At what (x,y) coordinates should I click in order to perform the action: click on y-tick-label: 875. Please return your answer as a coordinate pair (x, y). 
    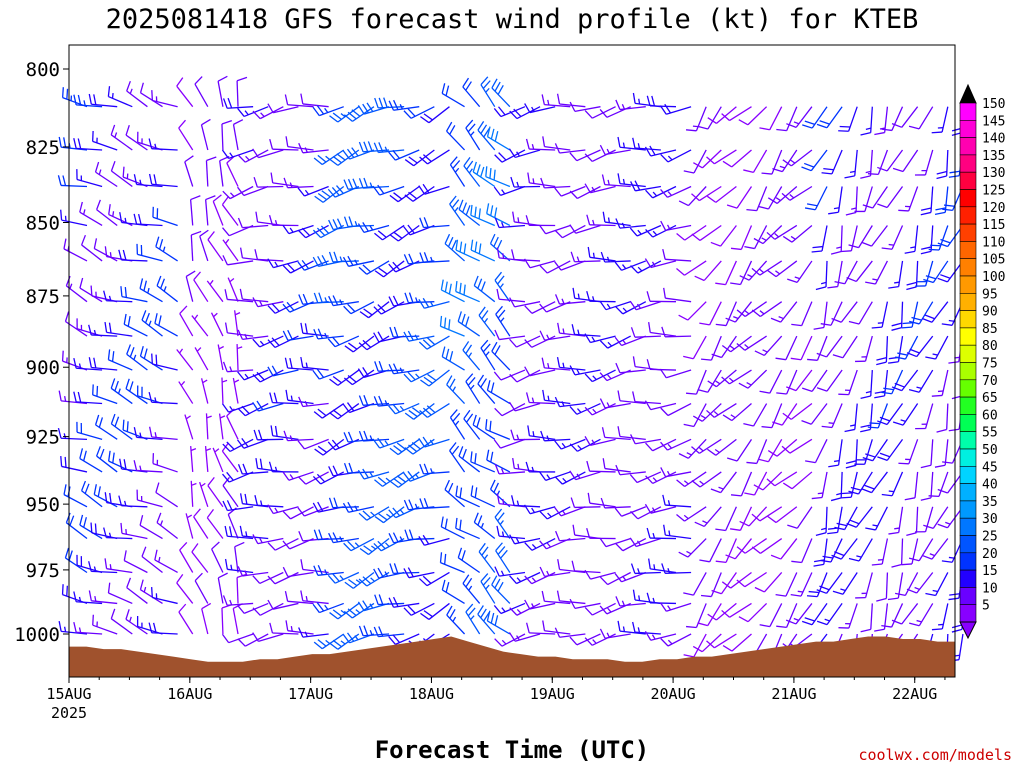
    Looking at the image, I should click on (43, 297).